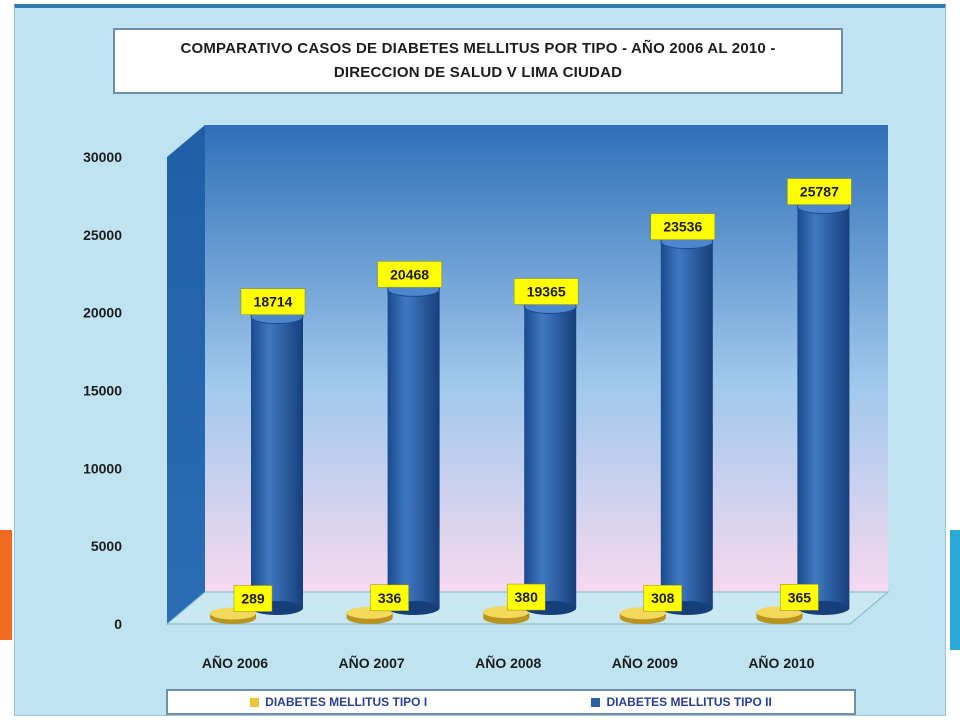 The width and height of the screenshot is (960, 720). Describe the element at coordinates (6, 585) in the screenshot. I see `left-accent-bar` at that location.